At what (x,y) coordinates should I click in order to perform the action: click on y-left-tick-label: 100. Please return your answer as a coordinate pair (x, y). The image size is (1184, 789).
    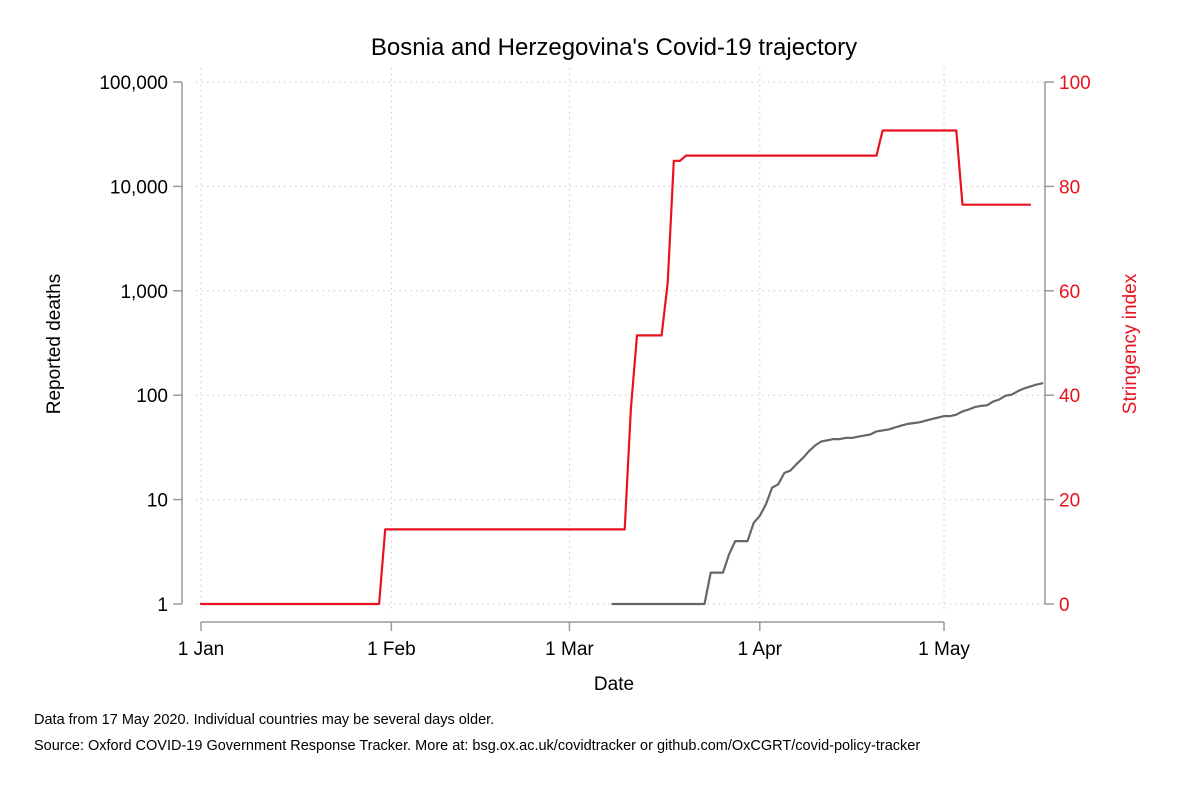
    Looking at the image, I should click on (152, 396).